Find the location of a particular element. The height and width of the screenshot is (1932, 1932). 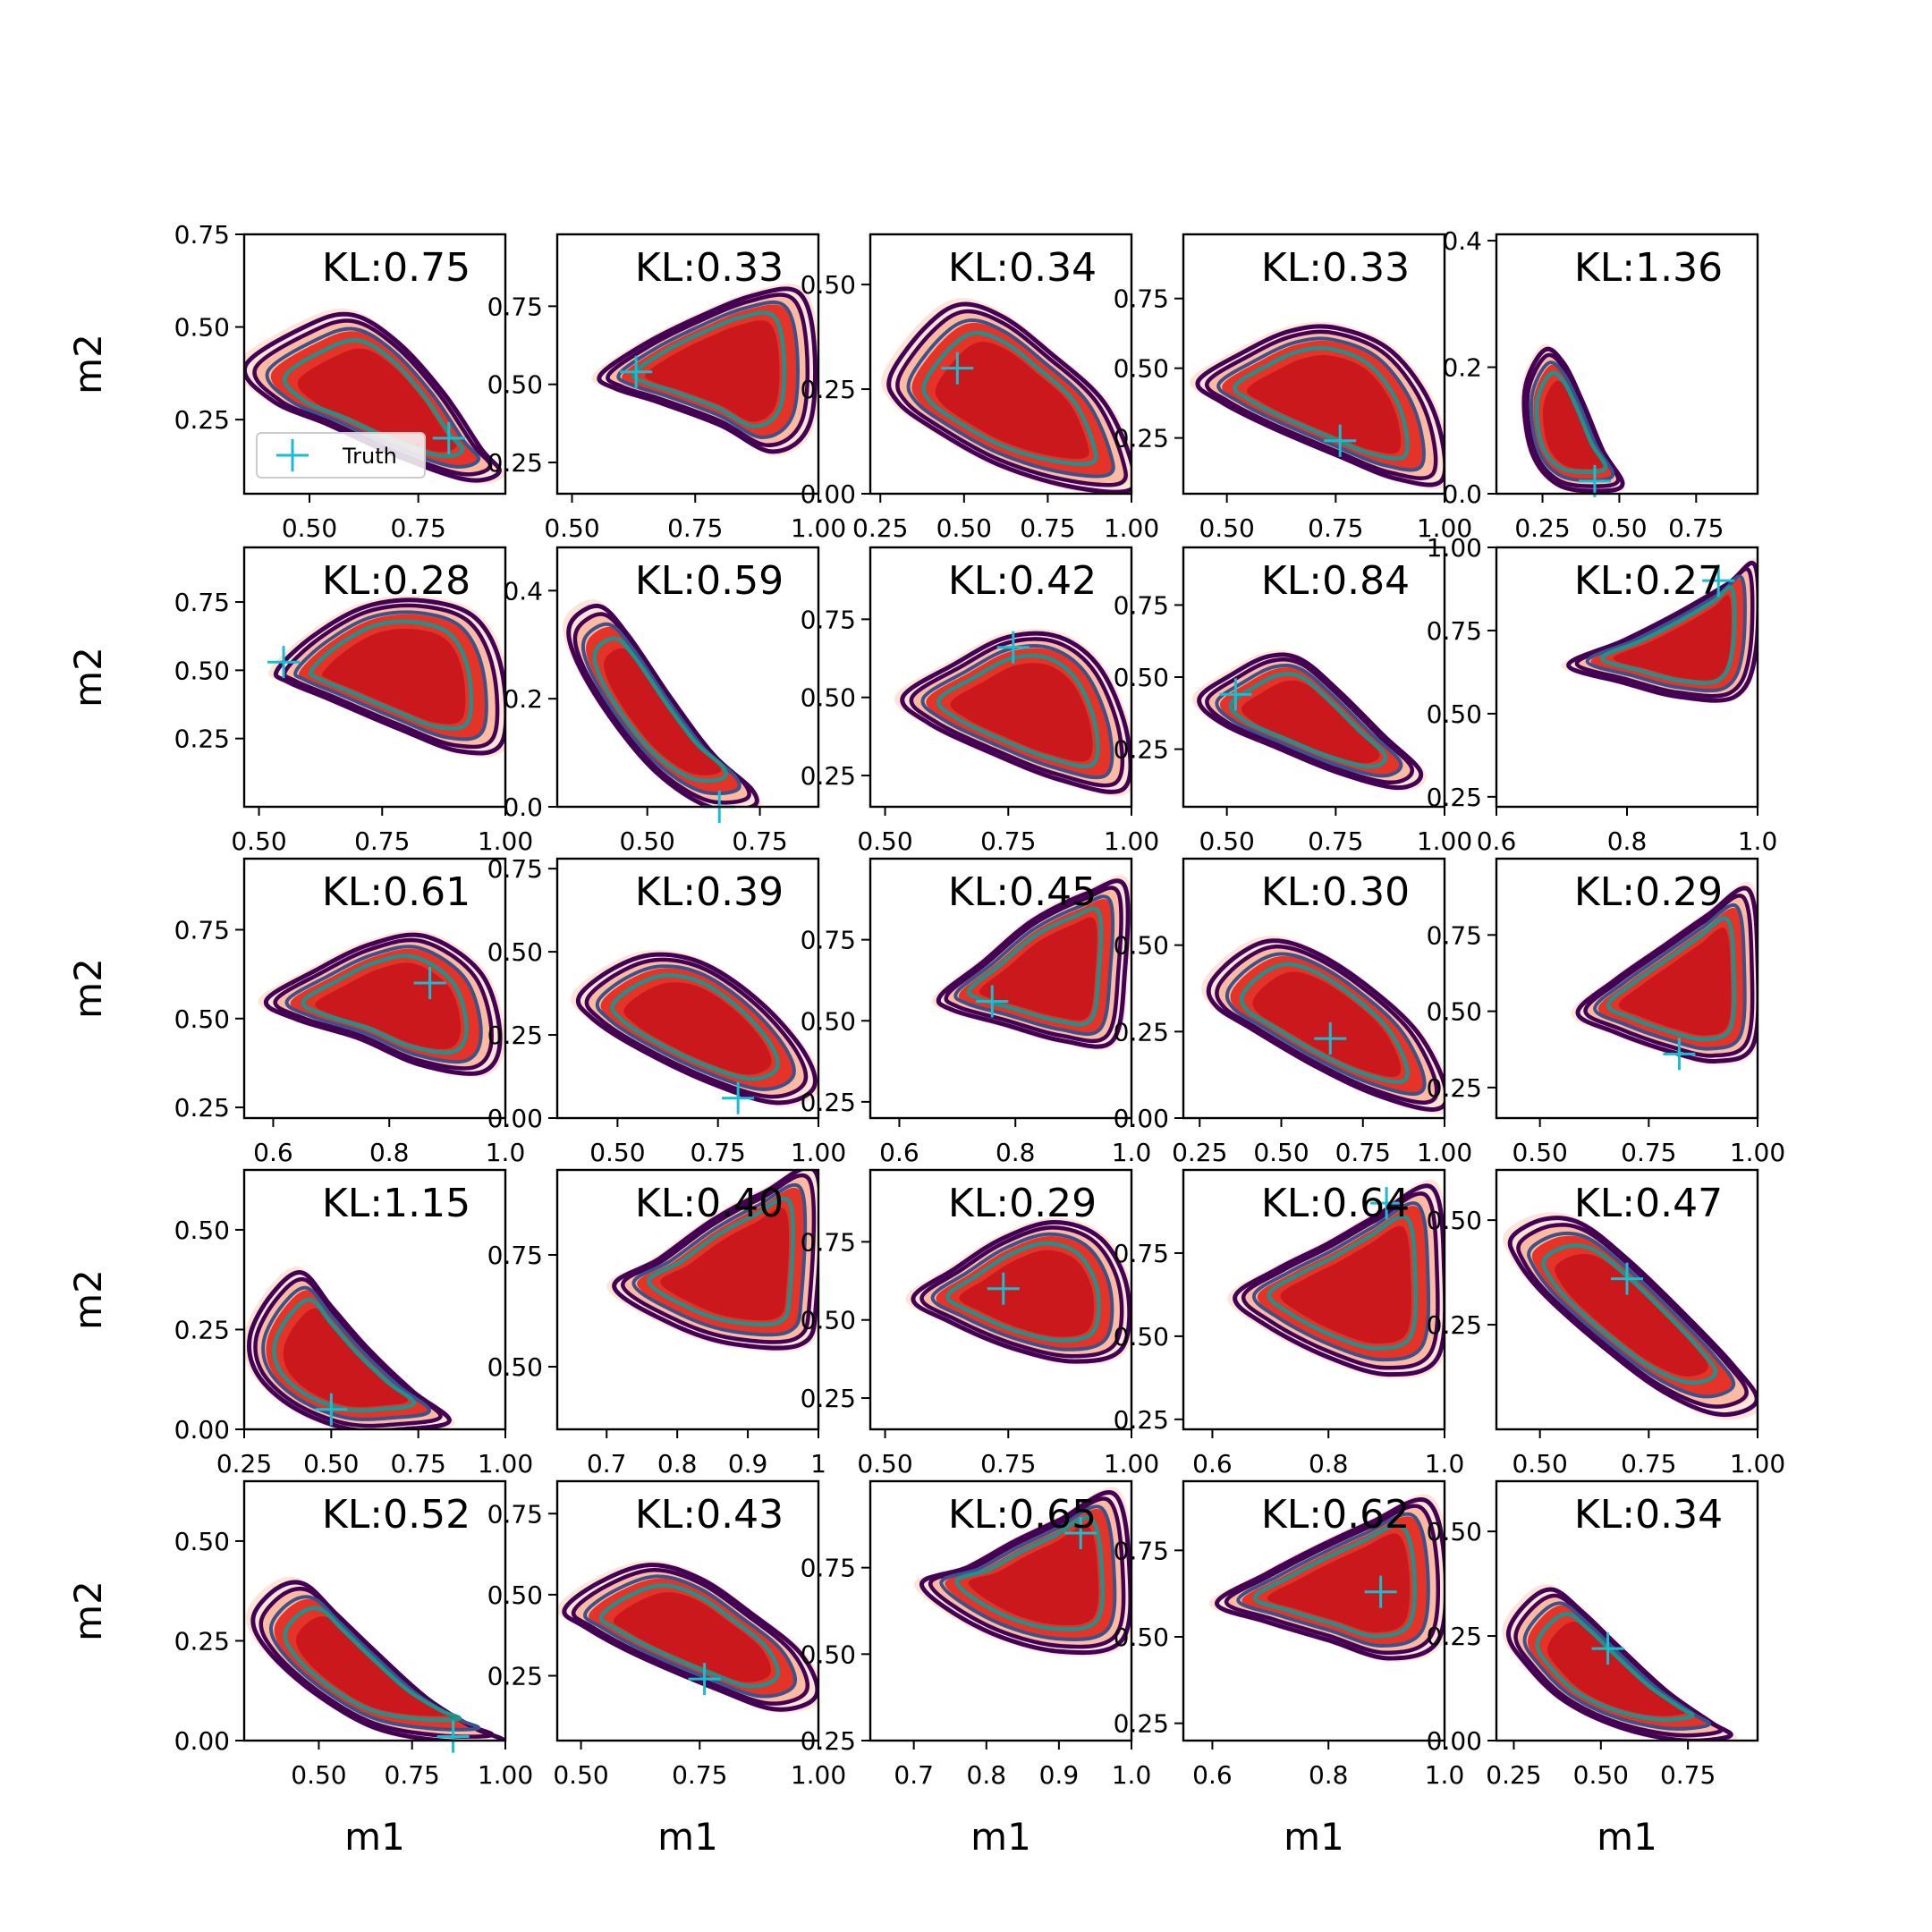

y-axis-label: m2 is located at coordinates (88, 1610).